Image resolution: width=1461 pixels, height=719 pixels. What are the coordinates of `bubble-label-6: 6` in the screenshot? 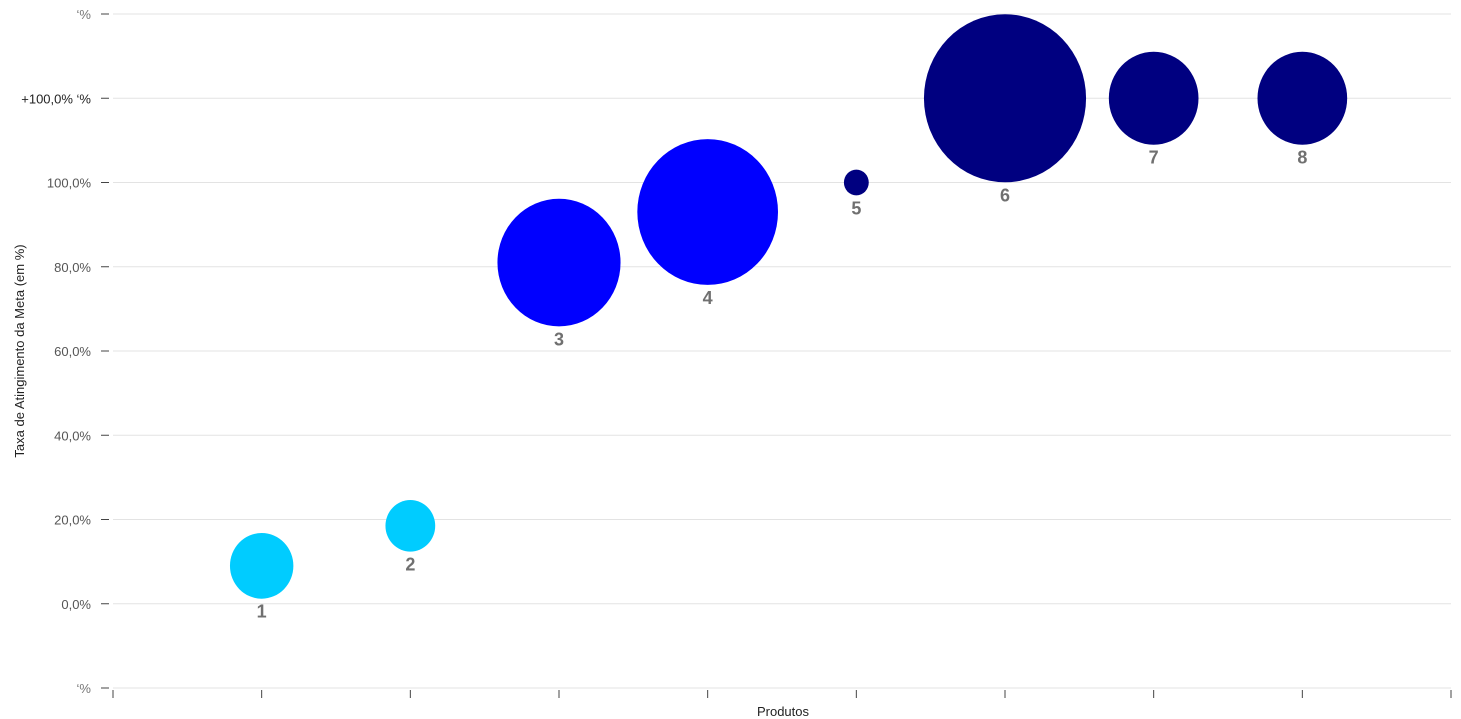 It's located at (1005, 195).